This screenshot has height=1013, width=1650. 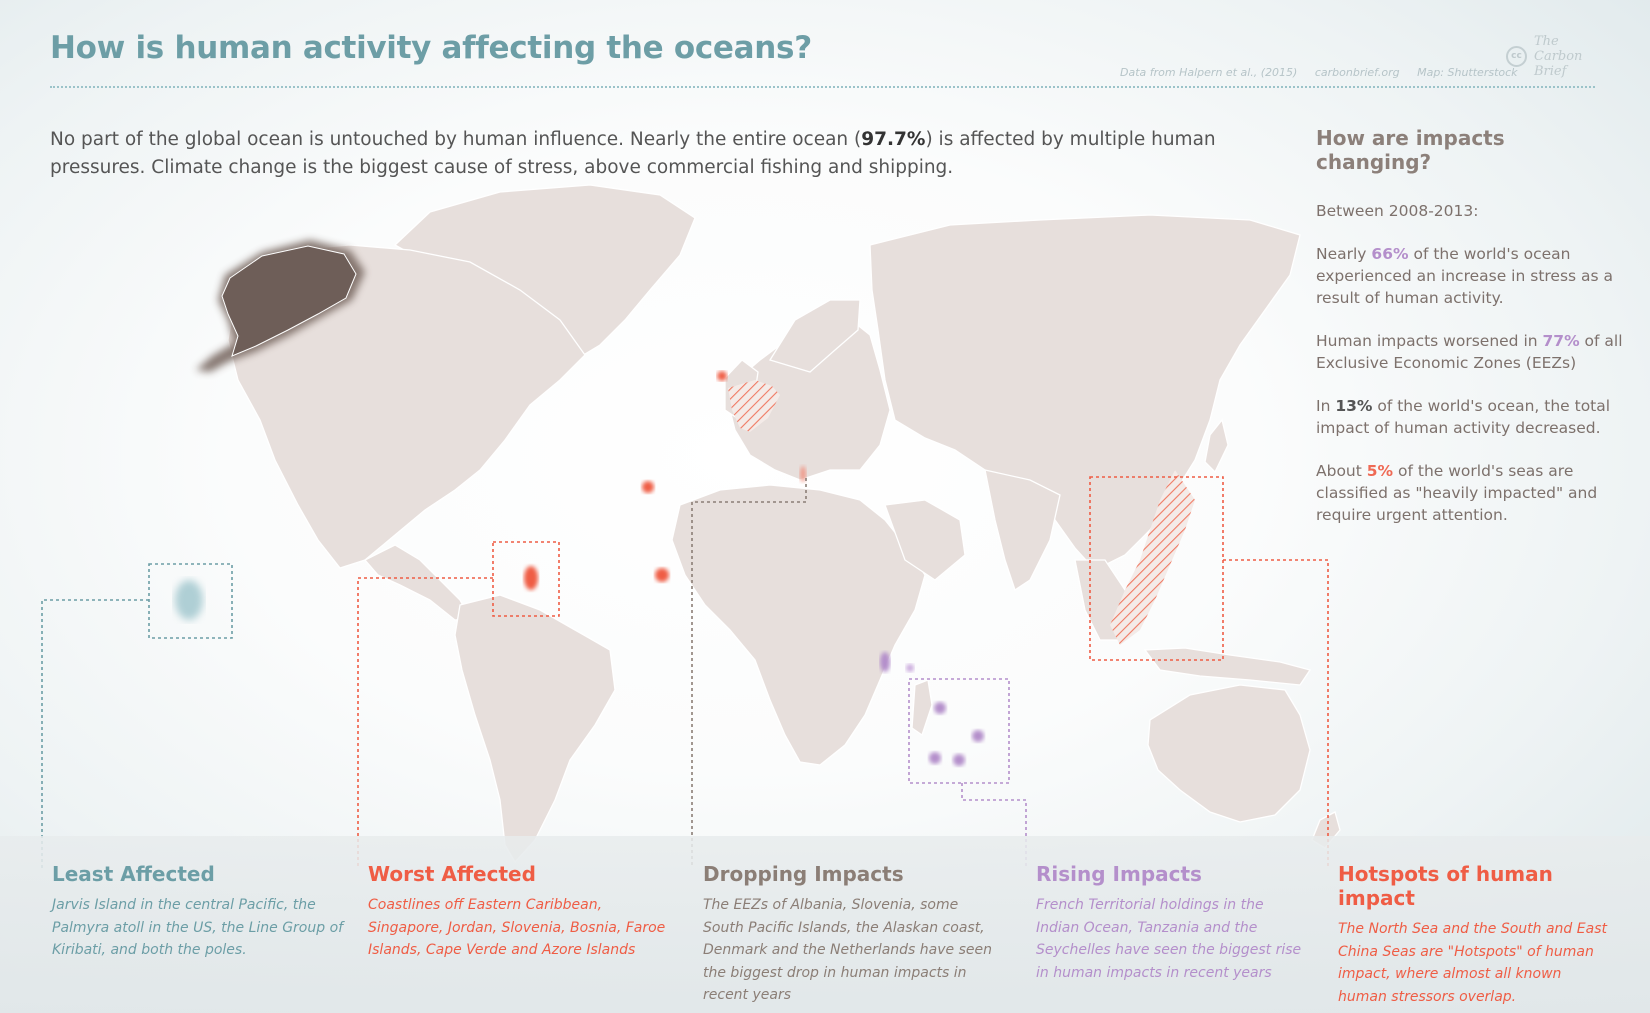 What do you see at coordinates (1357, 72) in the screenshot?
I see `site-link: carbonbrief.org` at bounding box center [1357, 72].